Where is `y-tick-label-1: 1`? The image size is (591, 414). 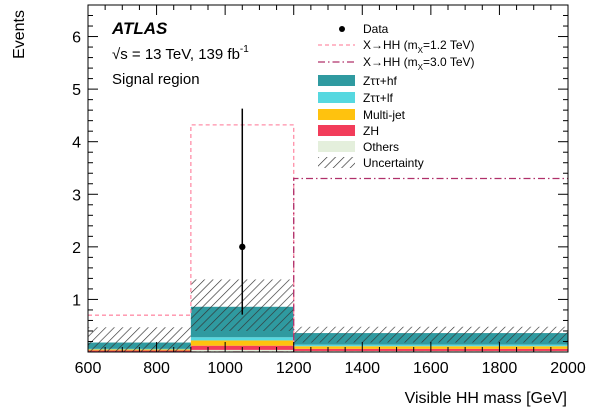
y-tick-label-1: 1 is located at coordinates (76, 300).